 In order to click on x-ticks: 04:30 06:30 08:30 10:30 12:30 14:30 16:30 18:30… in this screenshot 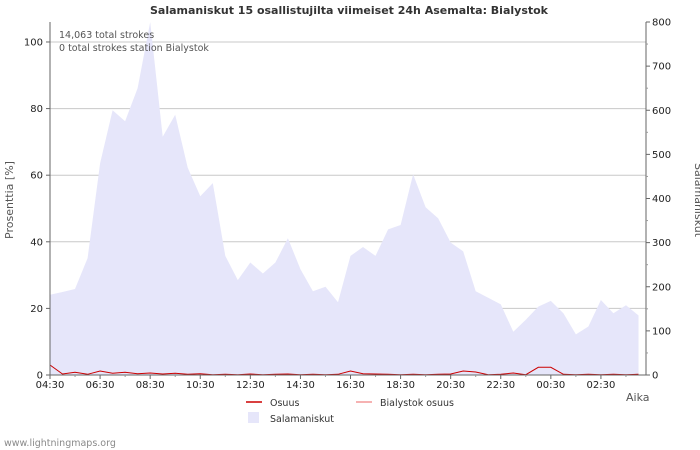, I will do `click(331, 383)`.